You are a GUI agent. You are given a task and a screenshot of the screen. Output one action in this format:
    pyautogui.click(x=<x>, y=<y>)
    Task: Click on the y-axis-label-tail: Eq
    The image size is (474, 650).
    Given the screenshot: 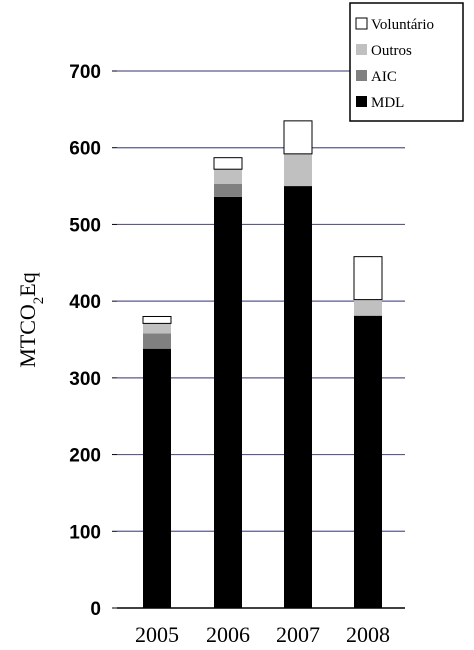 What is the action you would take?
    pyautogui.click(x=27, y=284)
    